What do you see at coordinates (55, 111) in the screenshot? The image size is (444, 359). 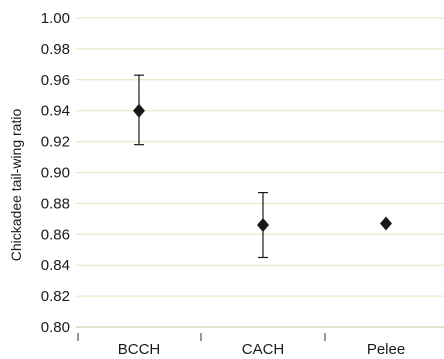 I see `y-tick-label: 0.94` at bounding box center [55, 111].